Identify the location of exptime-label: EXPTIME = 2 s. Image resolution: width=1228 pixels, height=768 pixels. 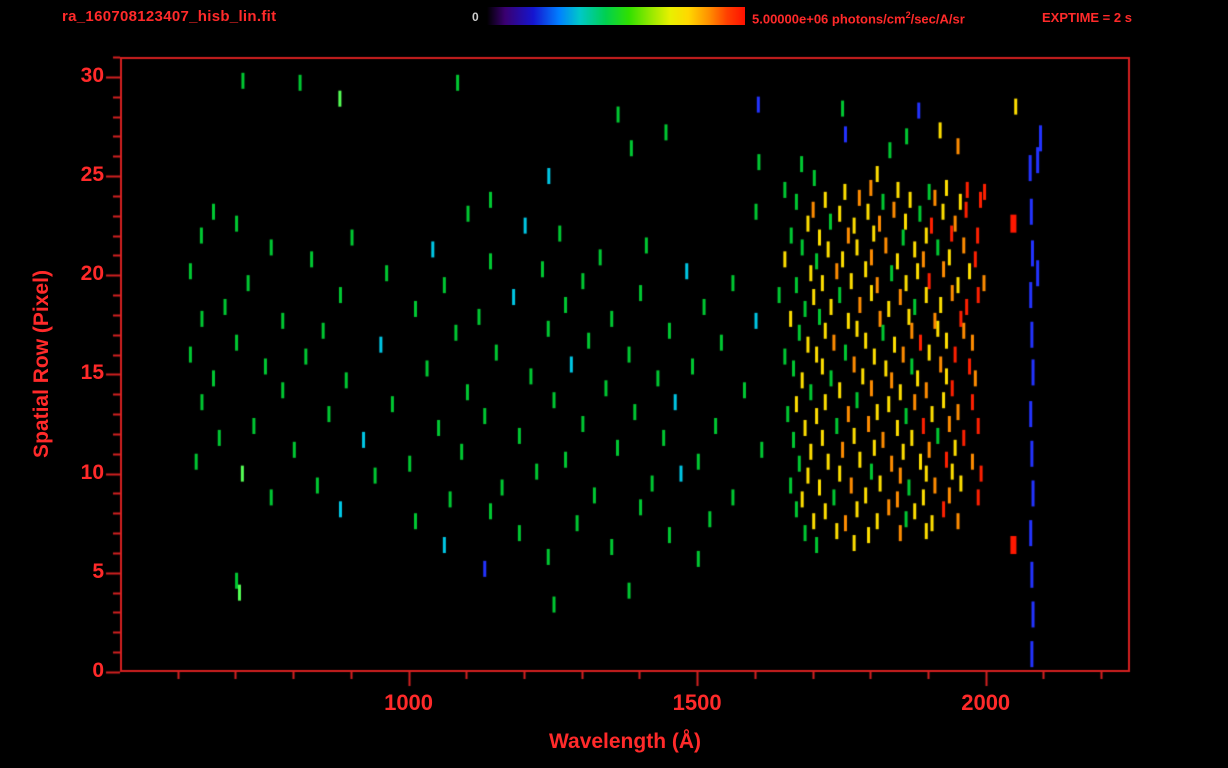
(1087, 17).